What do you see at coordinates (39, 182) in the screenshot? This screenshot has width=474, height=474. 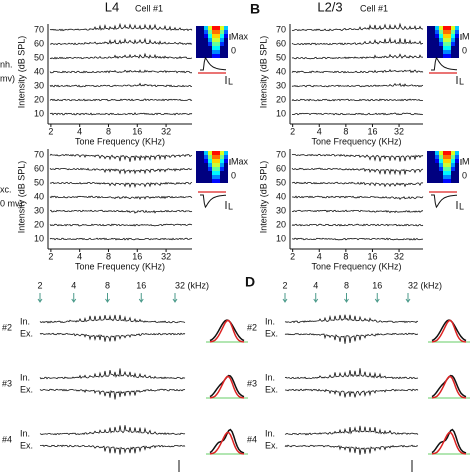 I see `y-tick-label: 50` at bounding box center [39, 182].